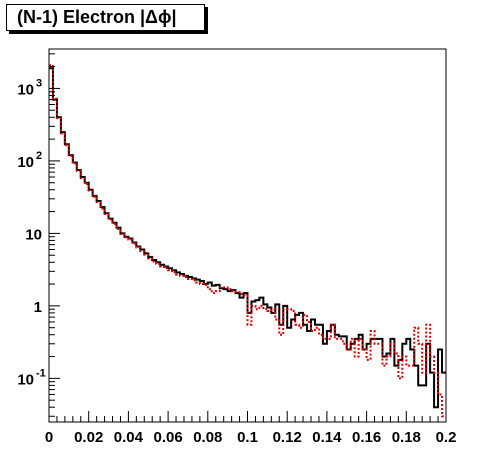 This screenshot has width=496, height=472. Describe the element at coordinates (247, 437) in the screenshot. I see `x-tick-label: 0.1` at that location.